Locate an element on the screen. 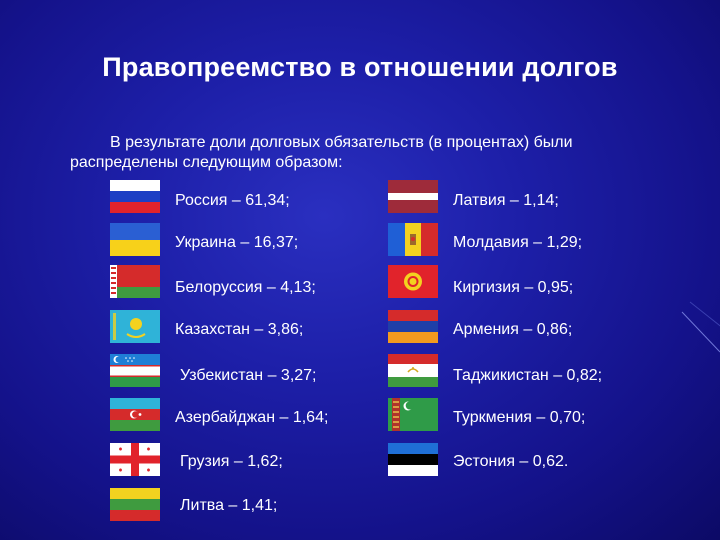 Image resolution: width=720 pixels, height=540 pixels. flag-turkmenistan-icon is located at coordinates (413, 414).